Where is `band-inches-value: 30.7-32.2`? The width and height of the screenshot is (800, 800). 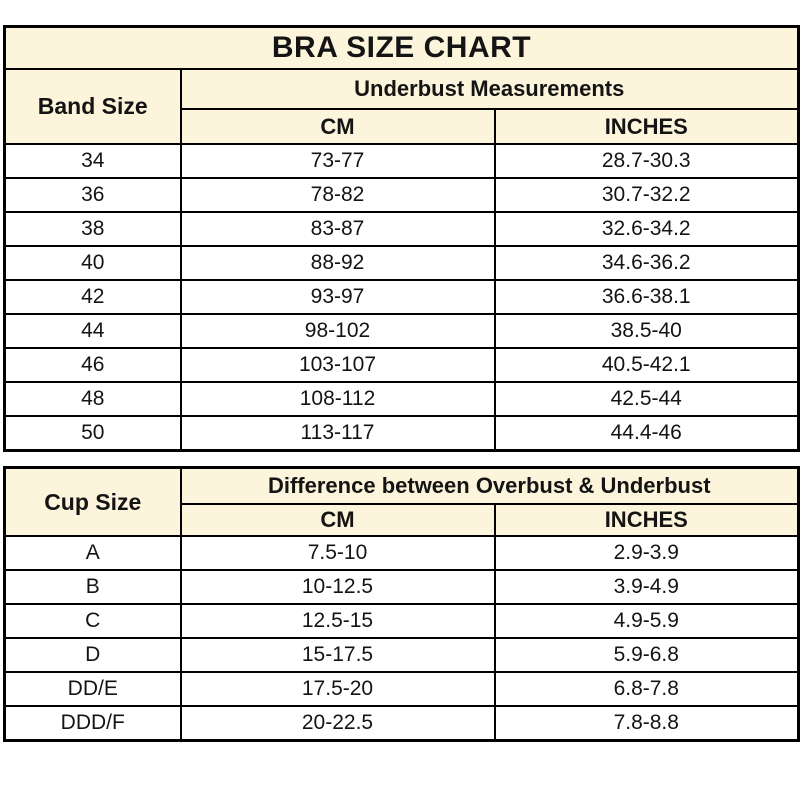
band-inches-value: 30.7-32.2 is located at coordinates (646, 195).